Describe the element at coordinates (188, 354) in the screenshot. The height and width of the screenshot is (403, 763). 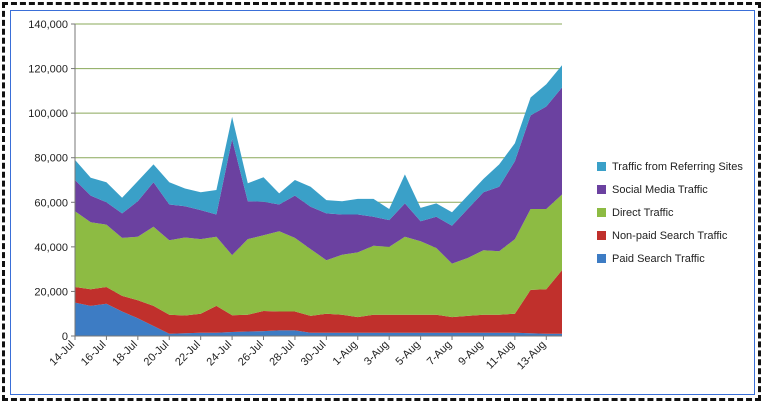
I see `x-tick-label: 22-Jul` at that location.